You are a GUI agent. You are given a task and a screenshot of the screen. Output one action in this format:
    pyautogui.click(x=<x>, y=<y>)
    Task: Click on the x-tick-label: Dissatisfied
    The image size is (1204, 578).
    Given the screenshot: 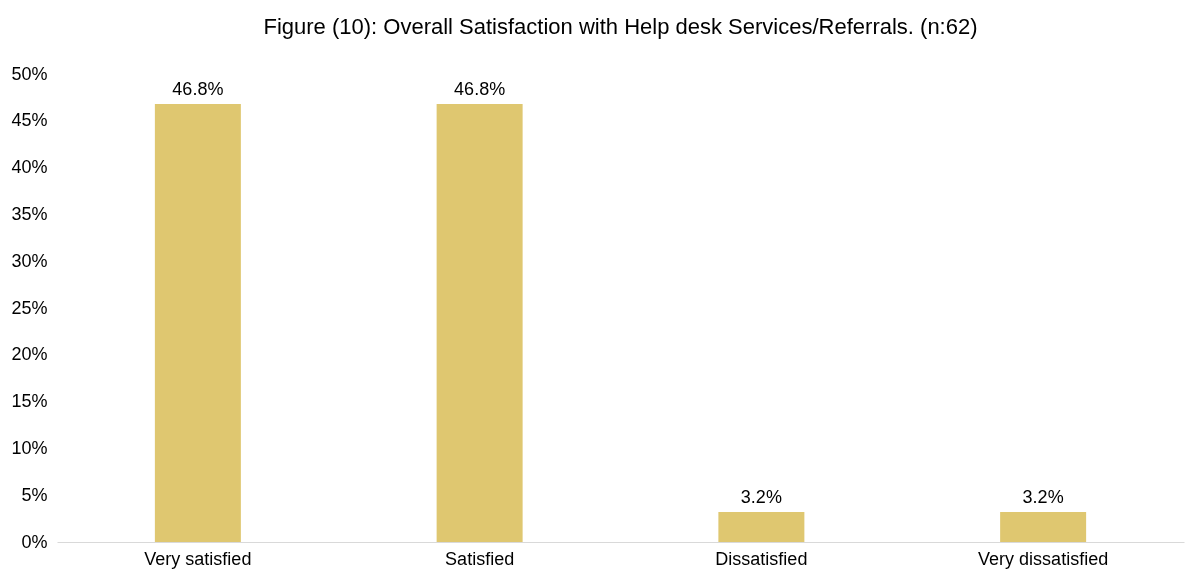 What is the action you would take?
    pyautogui.click(x=761, y=558)
    